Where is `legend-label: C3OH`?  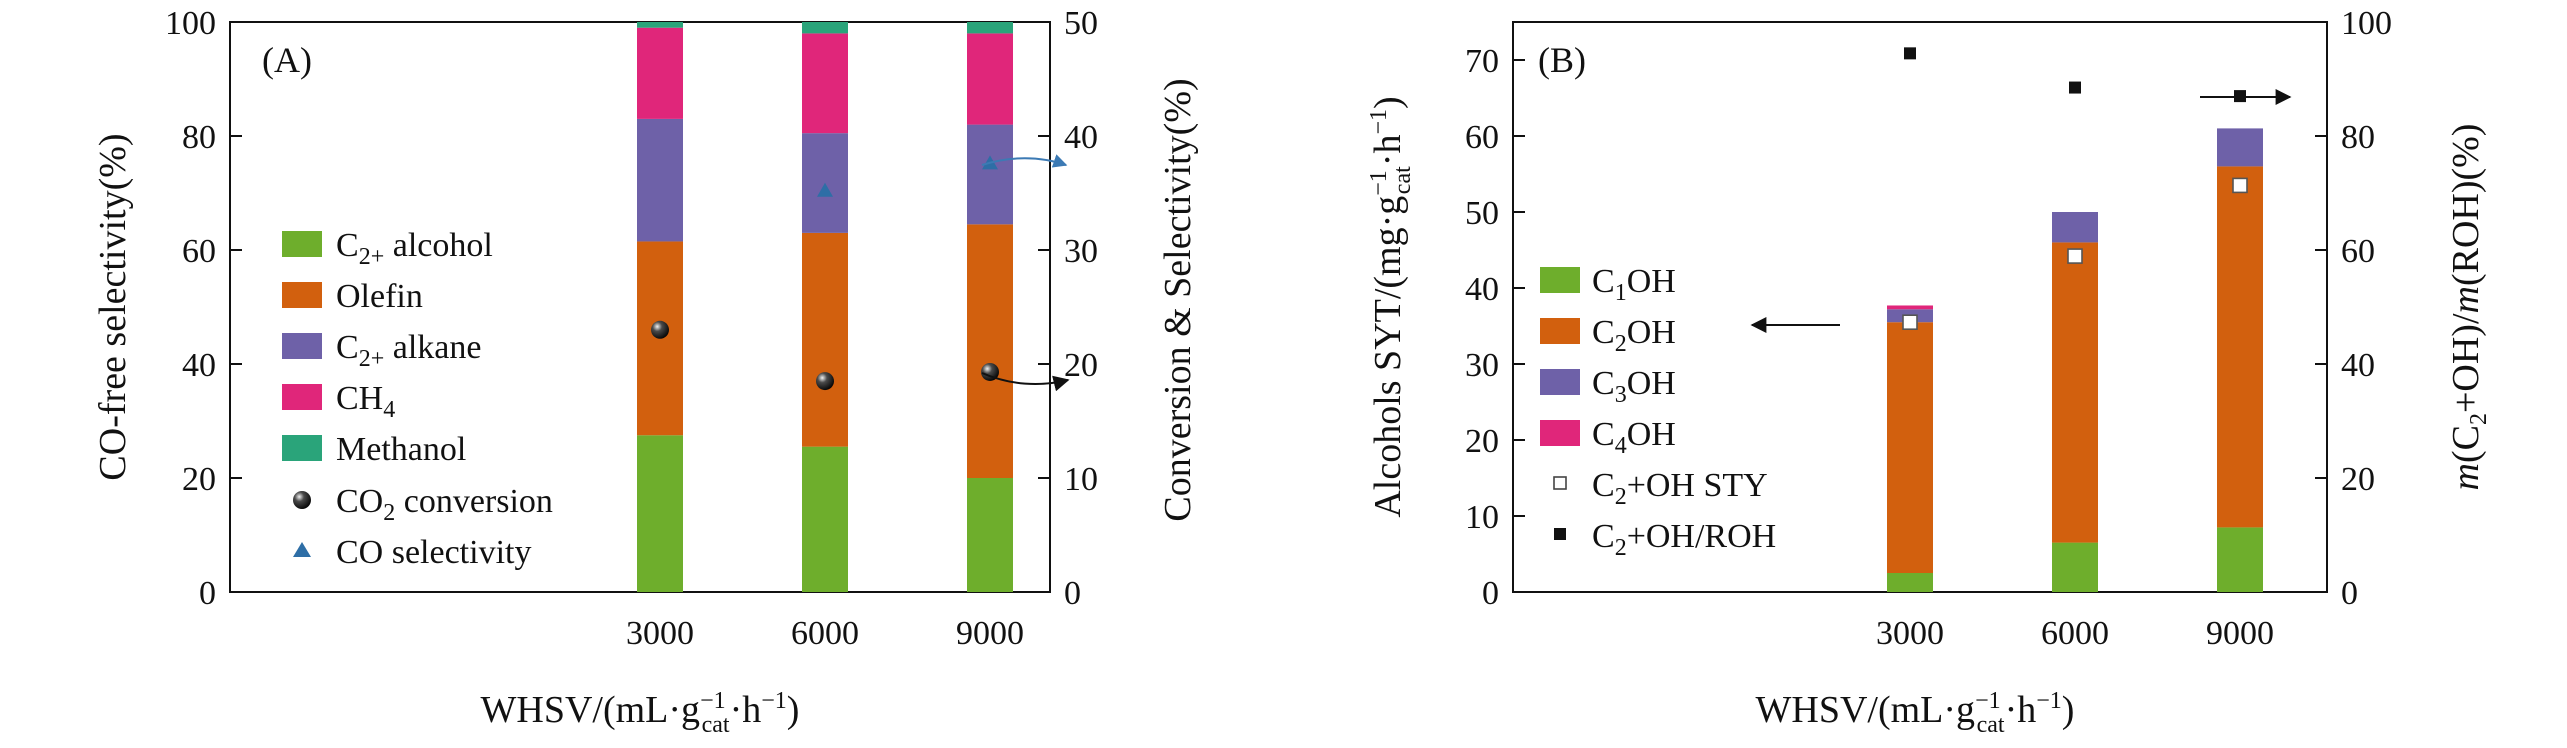 legend-label: C3OH is located at coordinates (1634, 386).